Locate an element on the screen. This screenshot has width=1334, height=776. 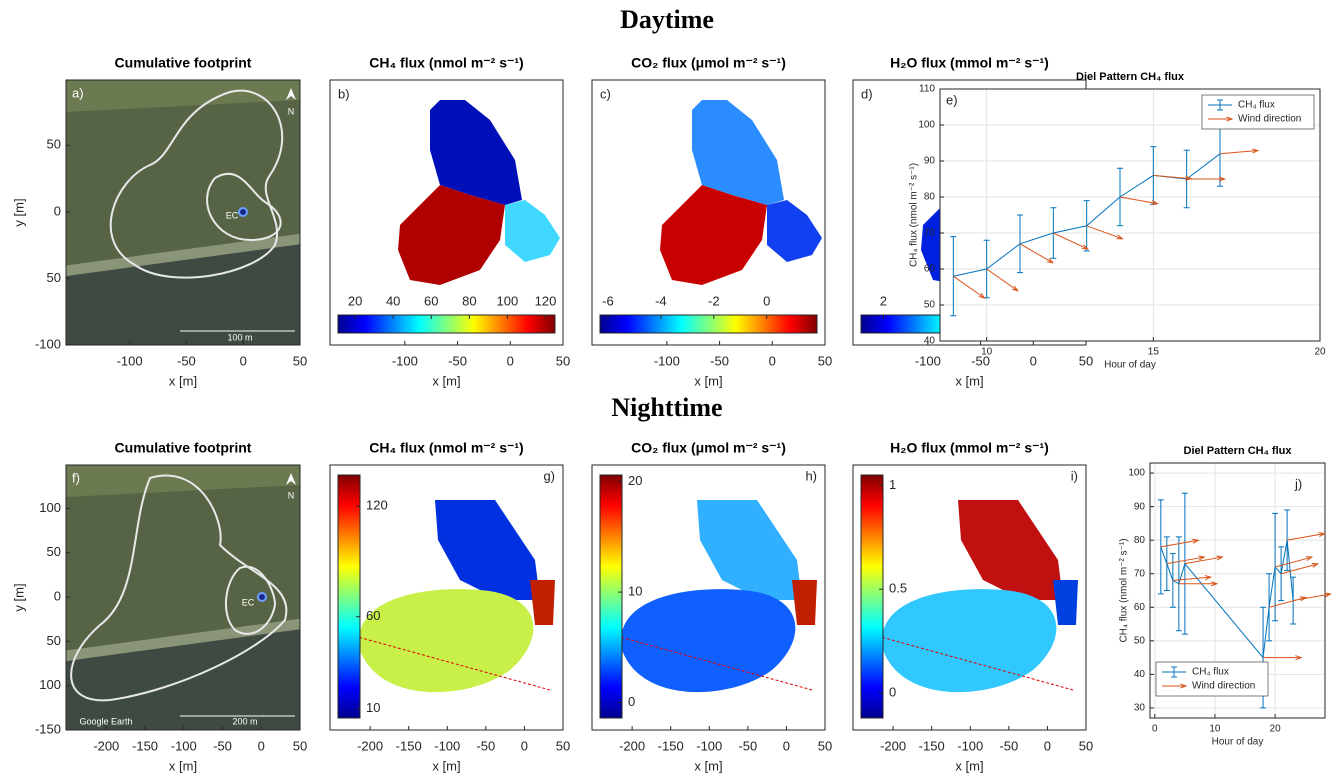
map-annotation: 100 m is located at coordinates (239, 337).